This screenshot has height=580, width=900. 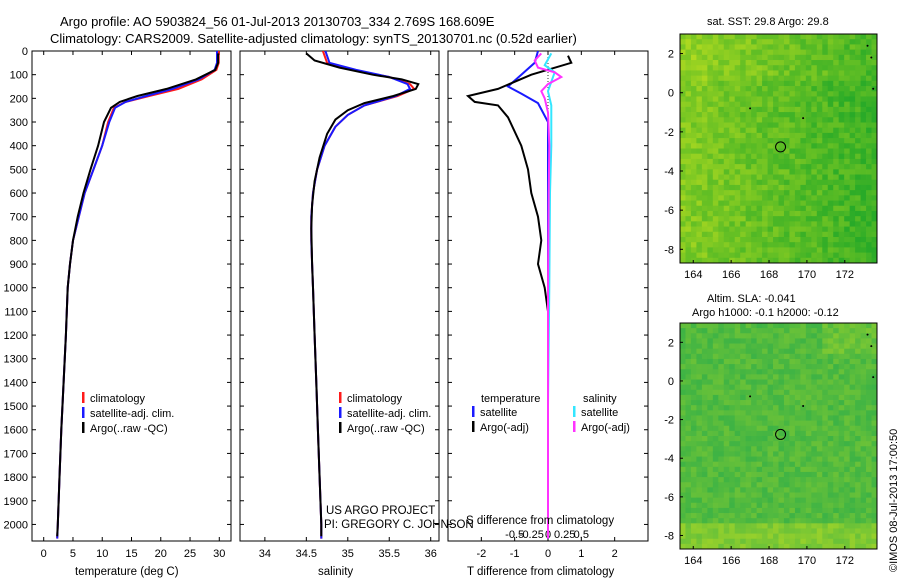 What do you see at coordinates (127, 572) in the screenshot?
I see `temperature-axis-label: temperature (deg C)` at bounding box center [127, 572].